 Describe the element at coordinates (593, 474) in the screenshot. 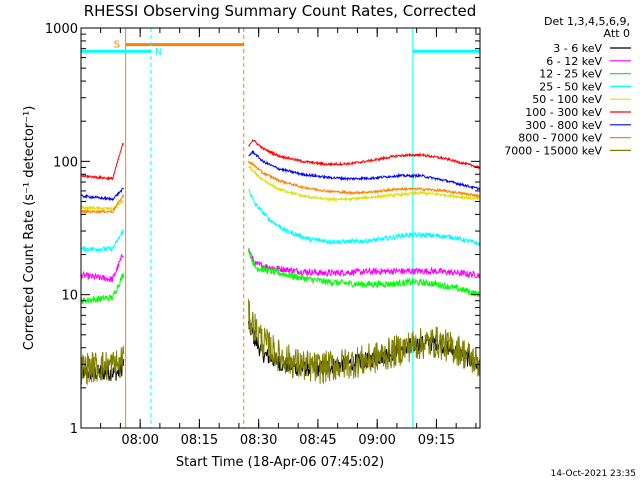

I see `timestamp: 14-Oct-2021 23:35` at that location.